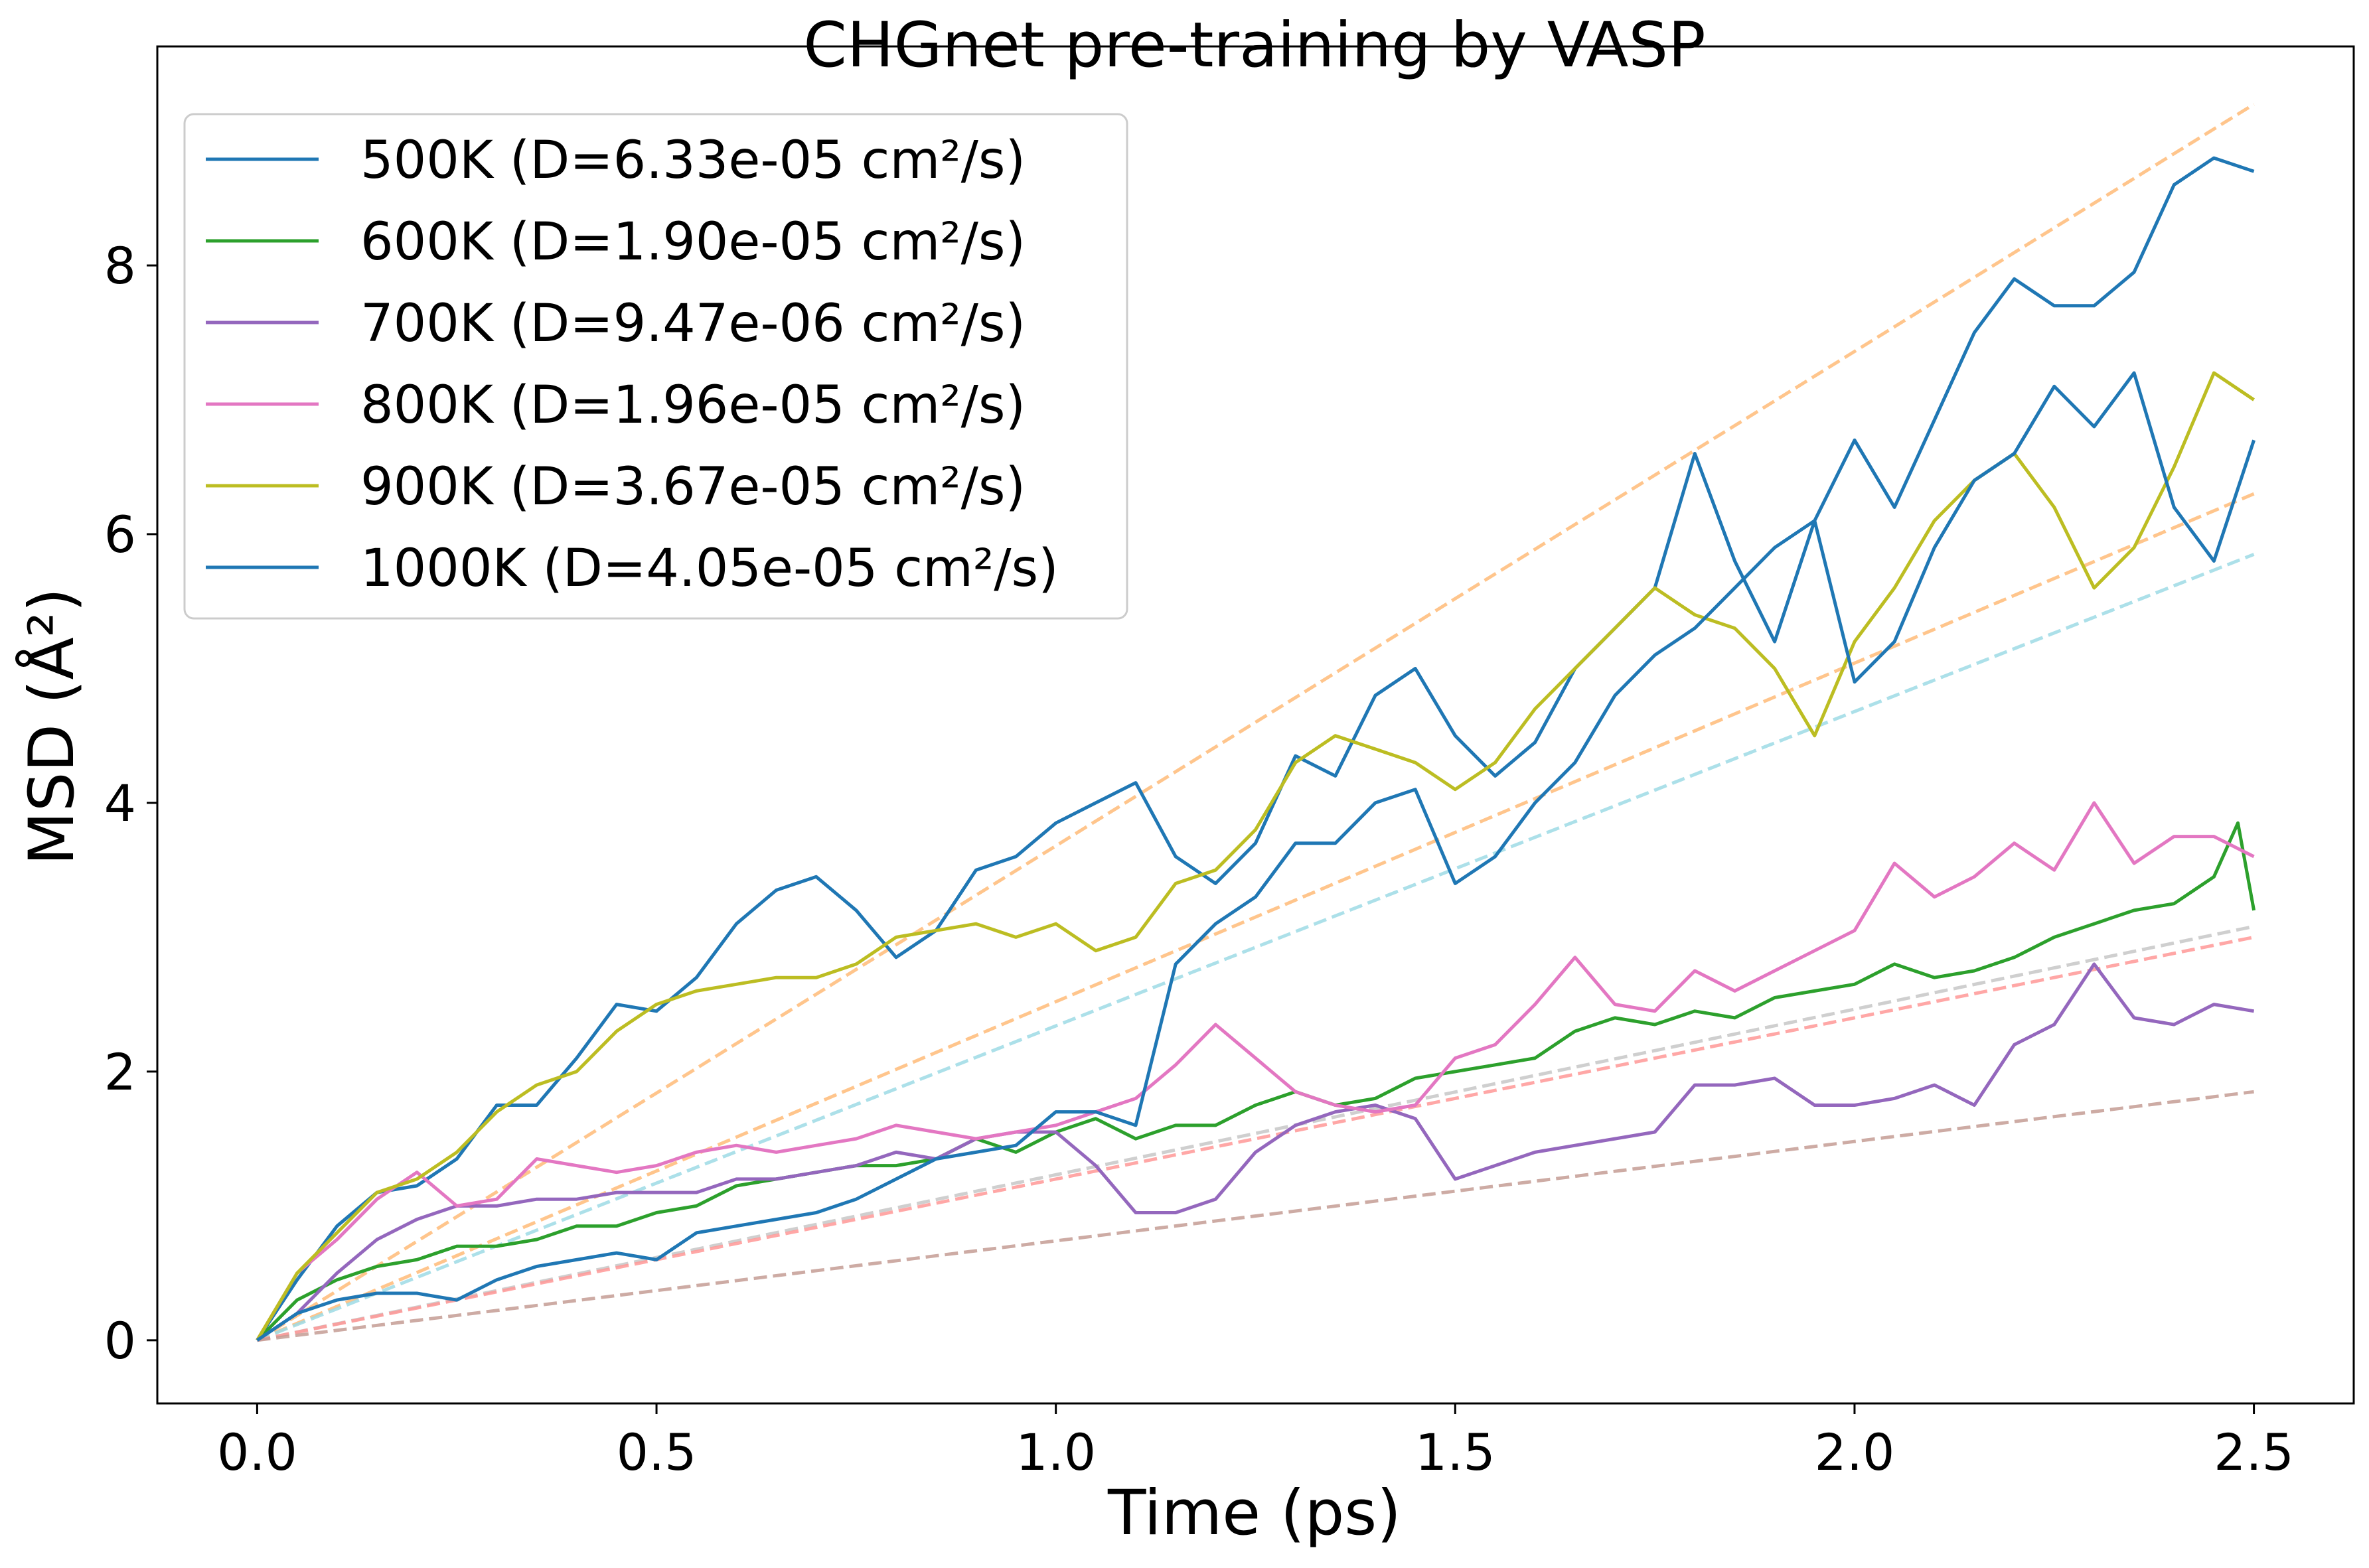 Image resolution: width=2369 pixels, height=1568 pixels. I want to click on x-tick-label: 2.0, so click(1855, 1452).